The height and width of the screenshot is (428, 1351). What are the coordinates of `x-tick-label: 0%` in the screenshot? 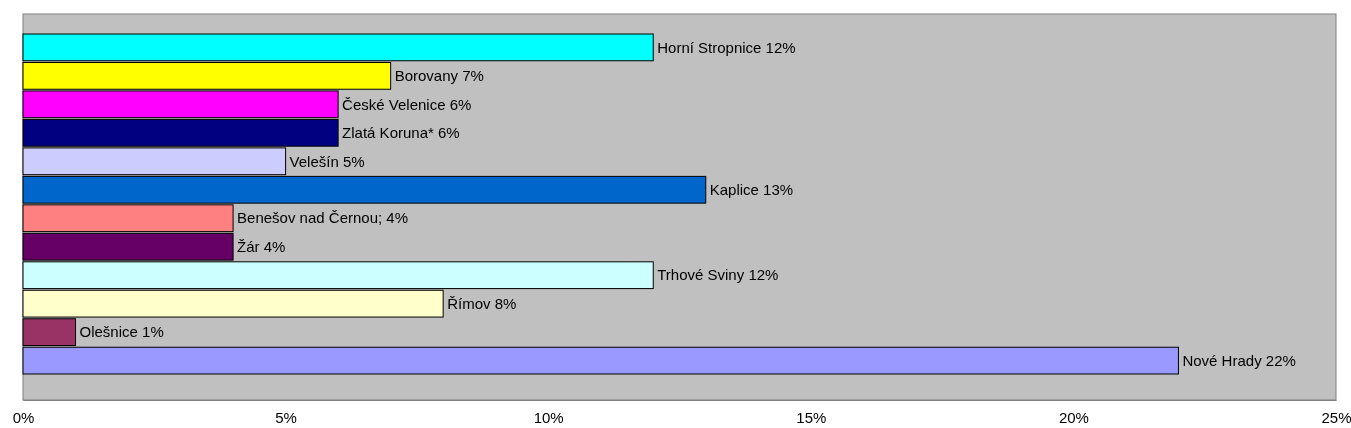 It's located at (23, 417).